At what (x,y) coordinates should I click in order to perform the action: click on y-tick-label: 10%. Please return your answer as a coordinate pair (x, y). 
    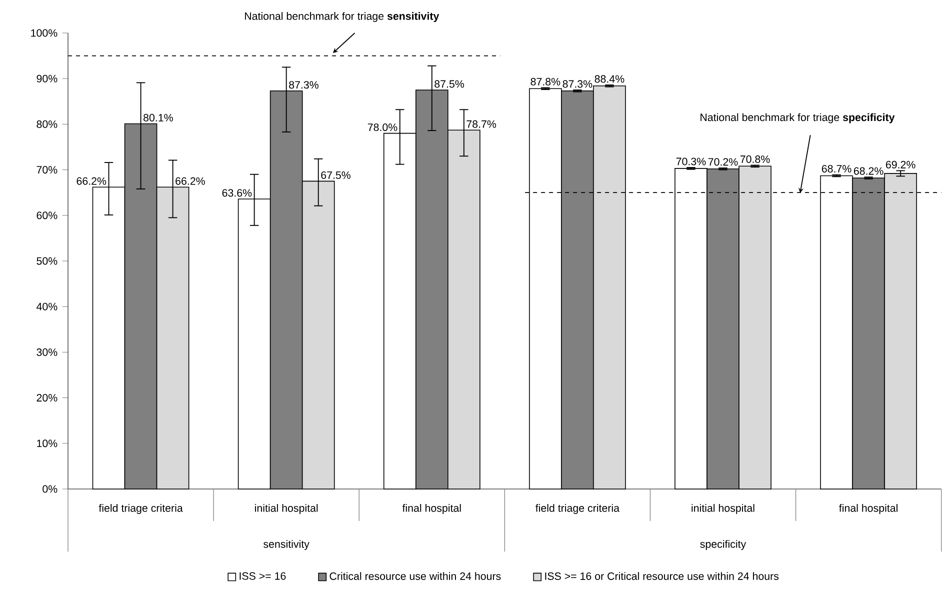
    Looking at the image, I should click on (47, 444).